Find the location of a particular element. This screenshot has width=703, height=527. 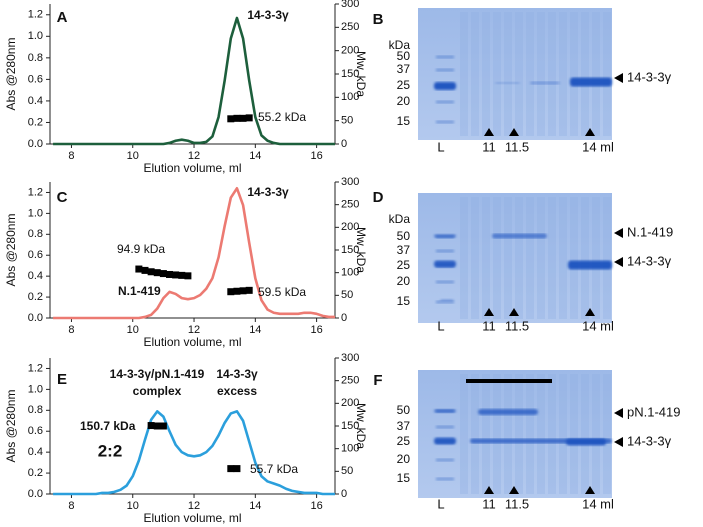

y-tick-label: 0.6 is located at coordinates (35, 255).